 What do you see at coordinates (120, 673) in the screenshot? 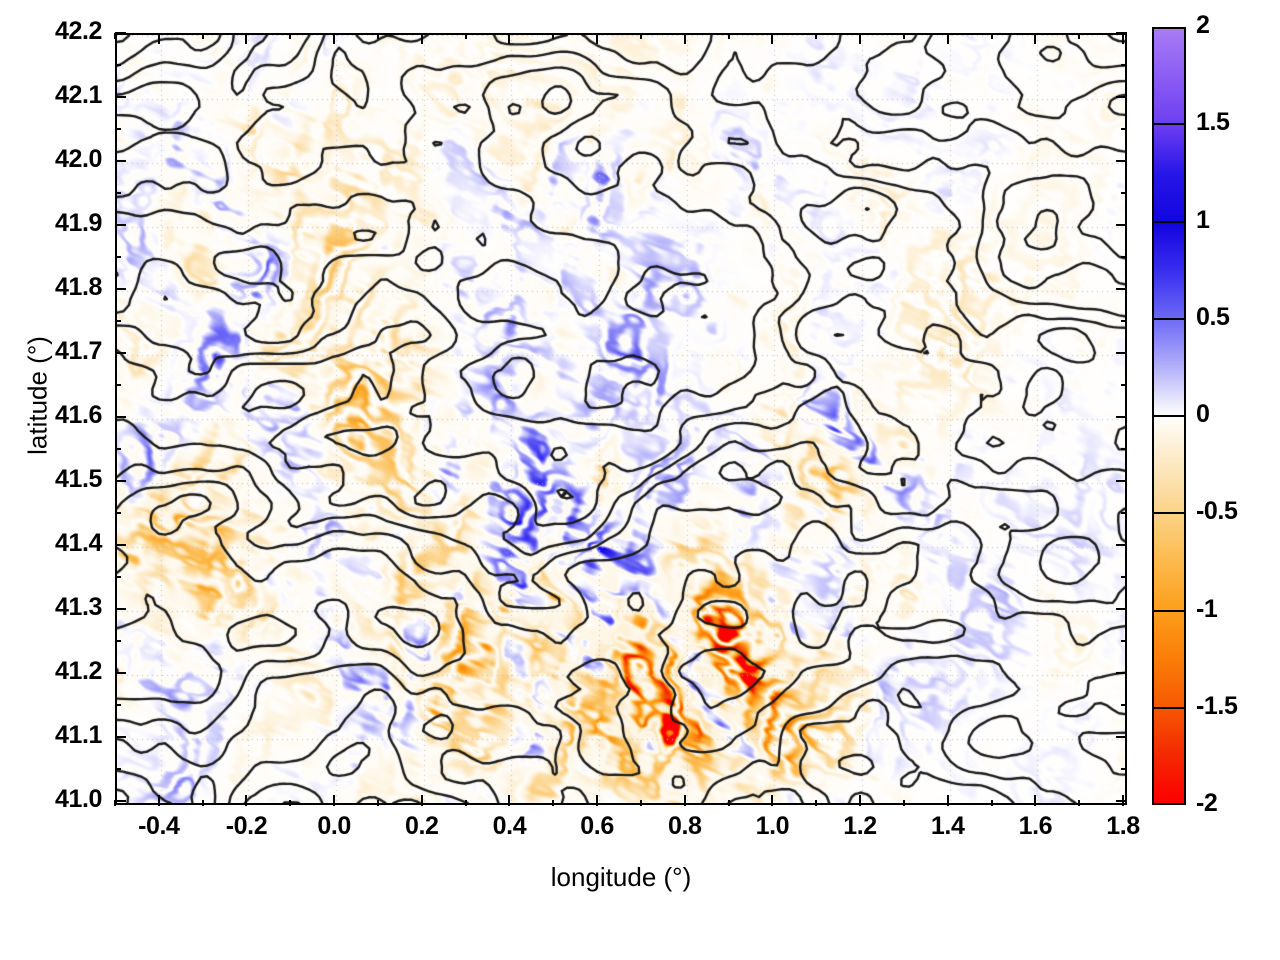
I see `y-tick-41.2` at bounding box center [120, 673].